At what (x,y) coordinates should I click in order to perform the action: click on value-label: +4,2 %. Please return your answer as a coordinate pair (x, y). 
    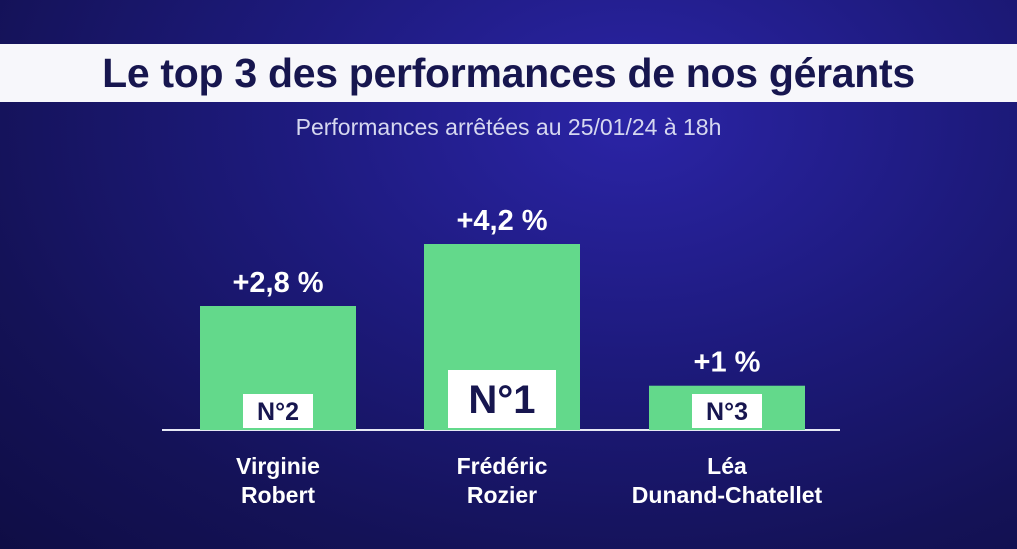
    Looking at the image, I should click on (501, 221).